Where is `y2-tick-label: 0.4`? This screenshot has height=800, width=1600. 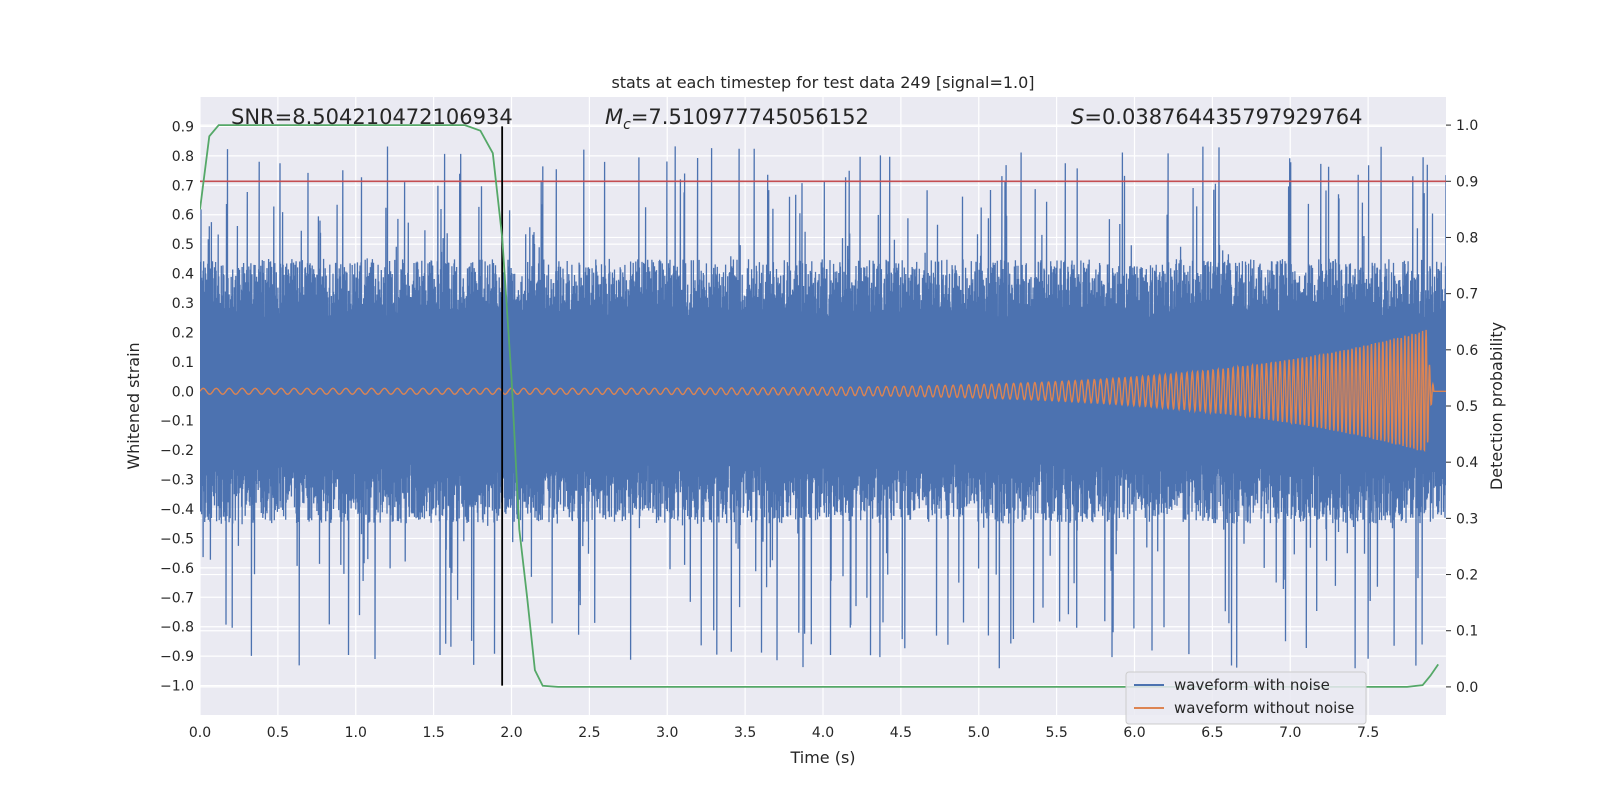 y2-tick-label: 0.4 is located at coordinates (1467, 463).